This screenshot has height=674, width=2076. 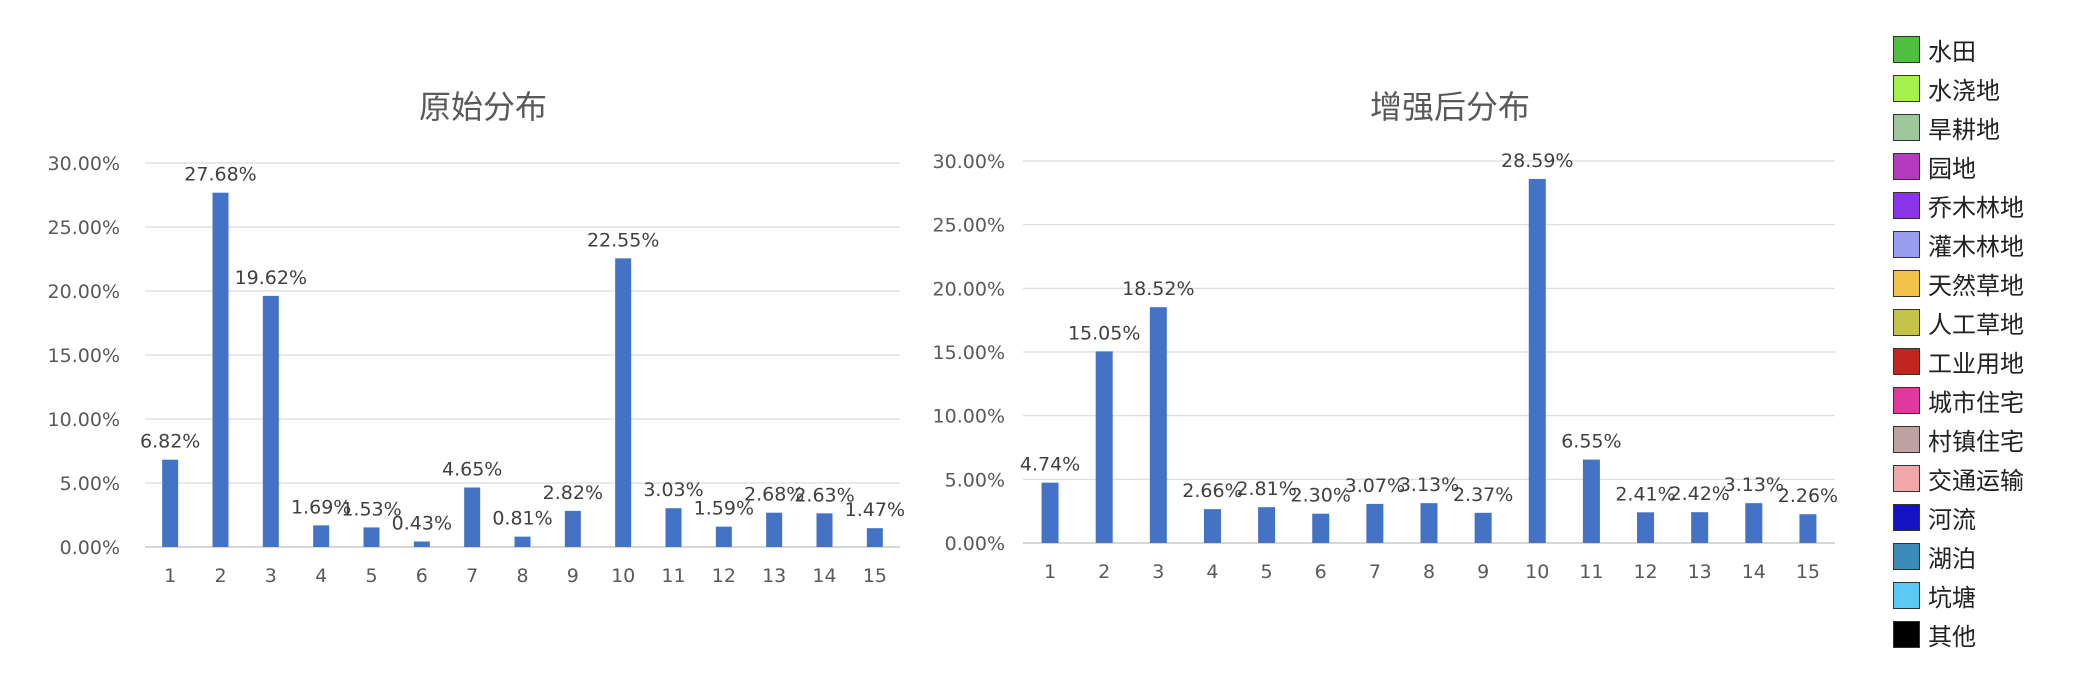 What do you see at coordinates (1591, 572) in the screenshot?
I see `x-tick-label: 11` at bounding box center [1591, 572].